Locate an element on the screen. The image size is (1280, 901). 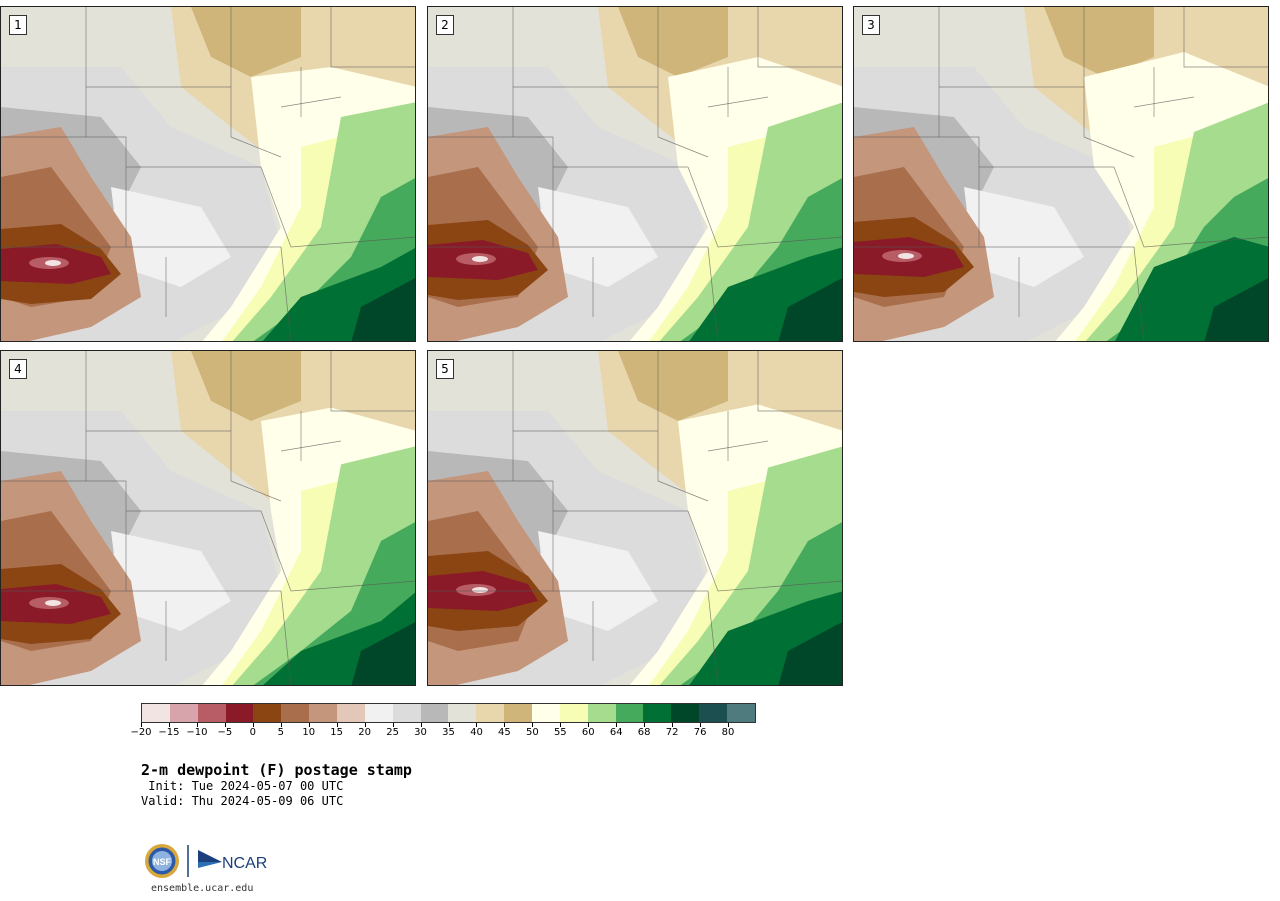
ncar-logo-icon: NCAR is located at coordinates (232, 861).